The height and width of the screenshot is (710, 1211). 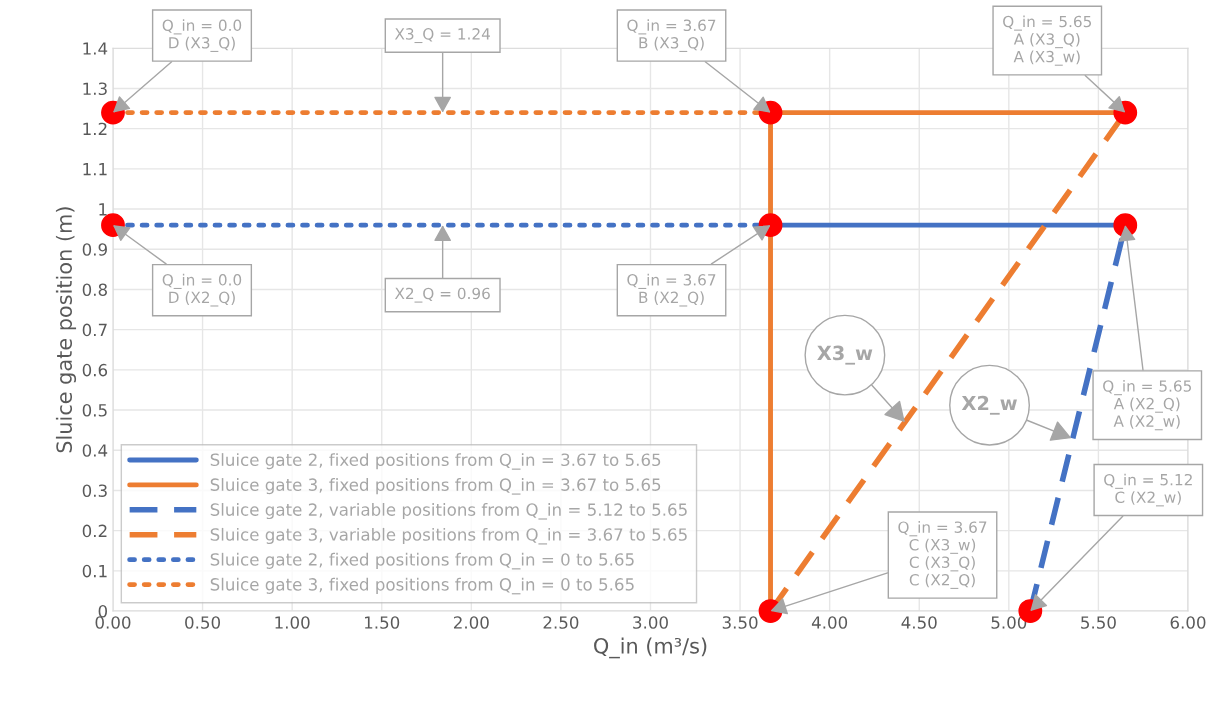 What do you see at coordinates (66, 330) in the screenshot?
I see `y-axis-title: Sluice gate position (m)` at bounding box center [66, 330].